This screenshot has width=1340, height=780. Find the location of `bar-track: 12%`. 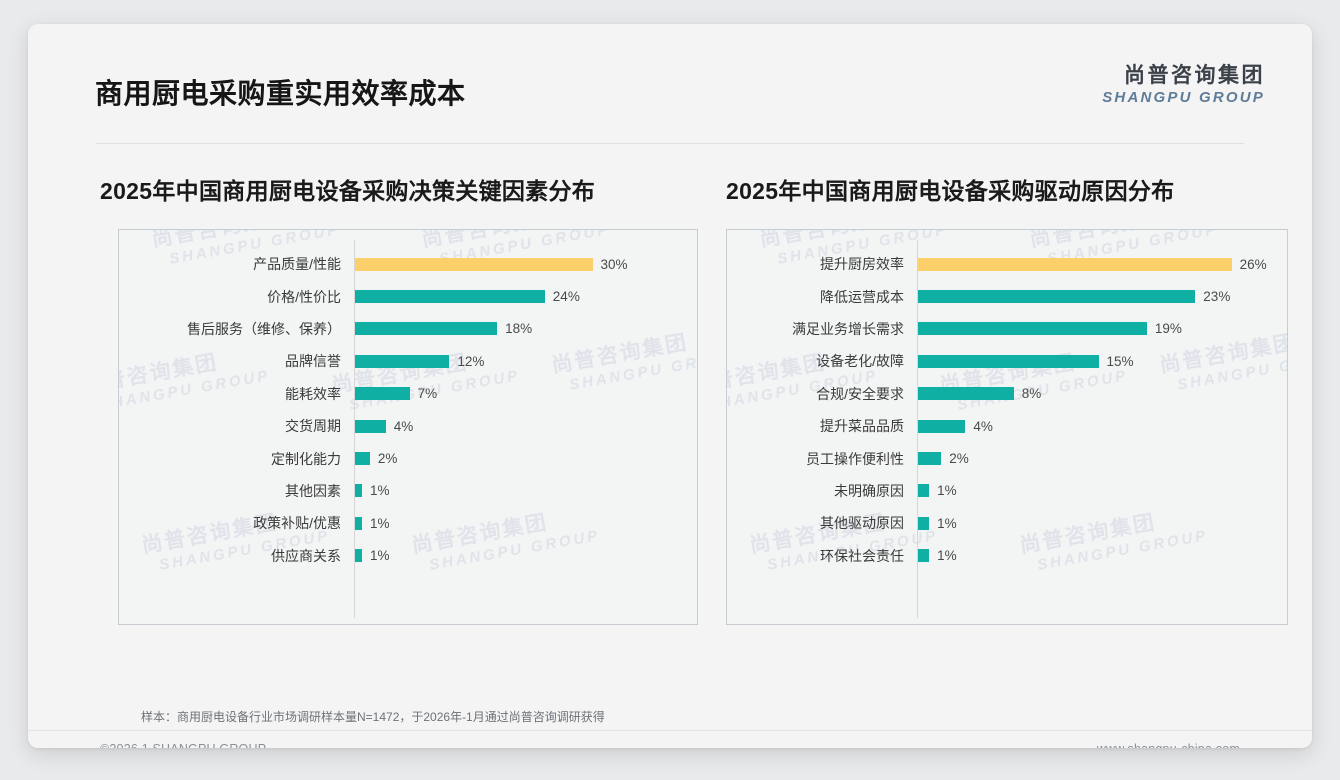

bar-track: 12% is located at coordinates (525, 361).